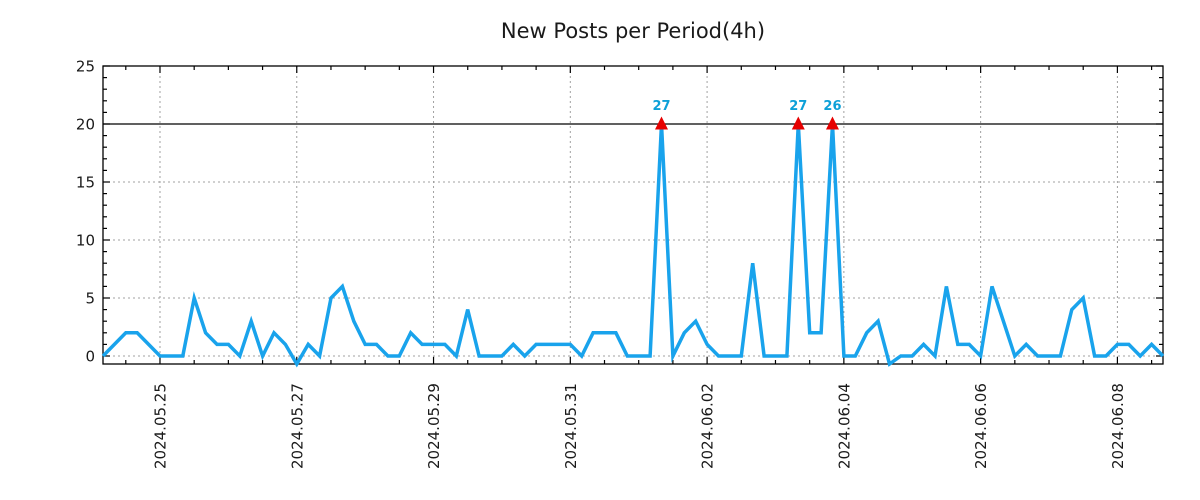  I want to click on peak-annotation-label: 26, so click(832, 106).